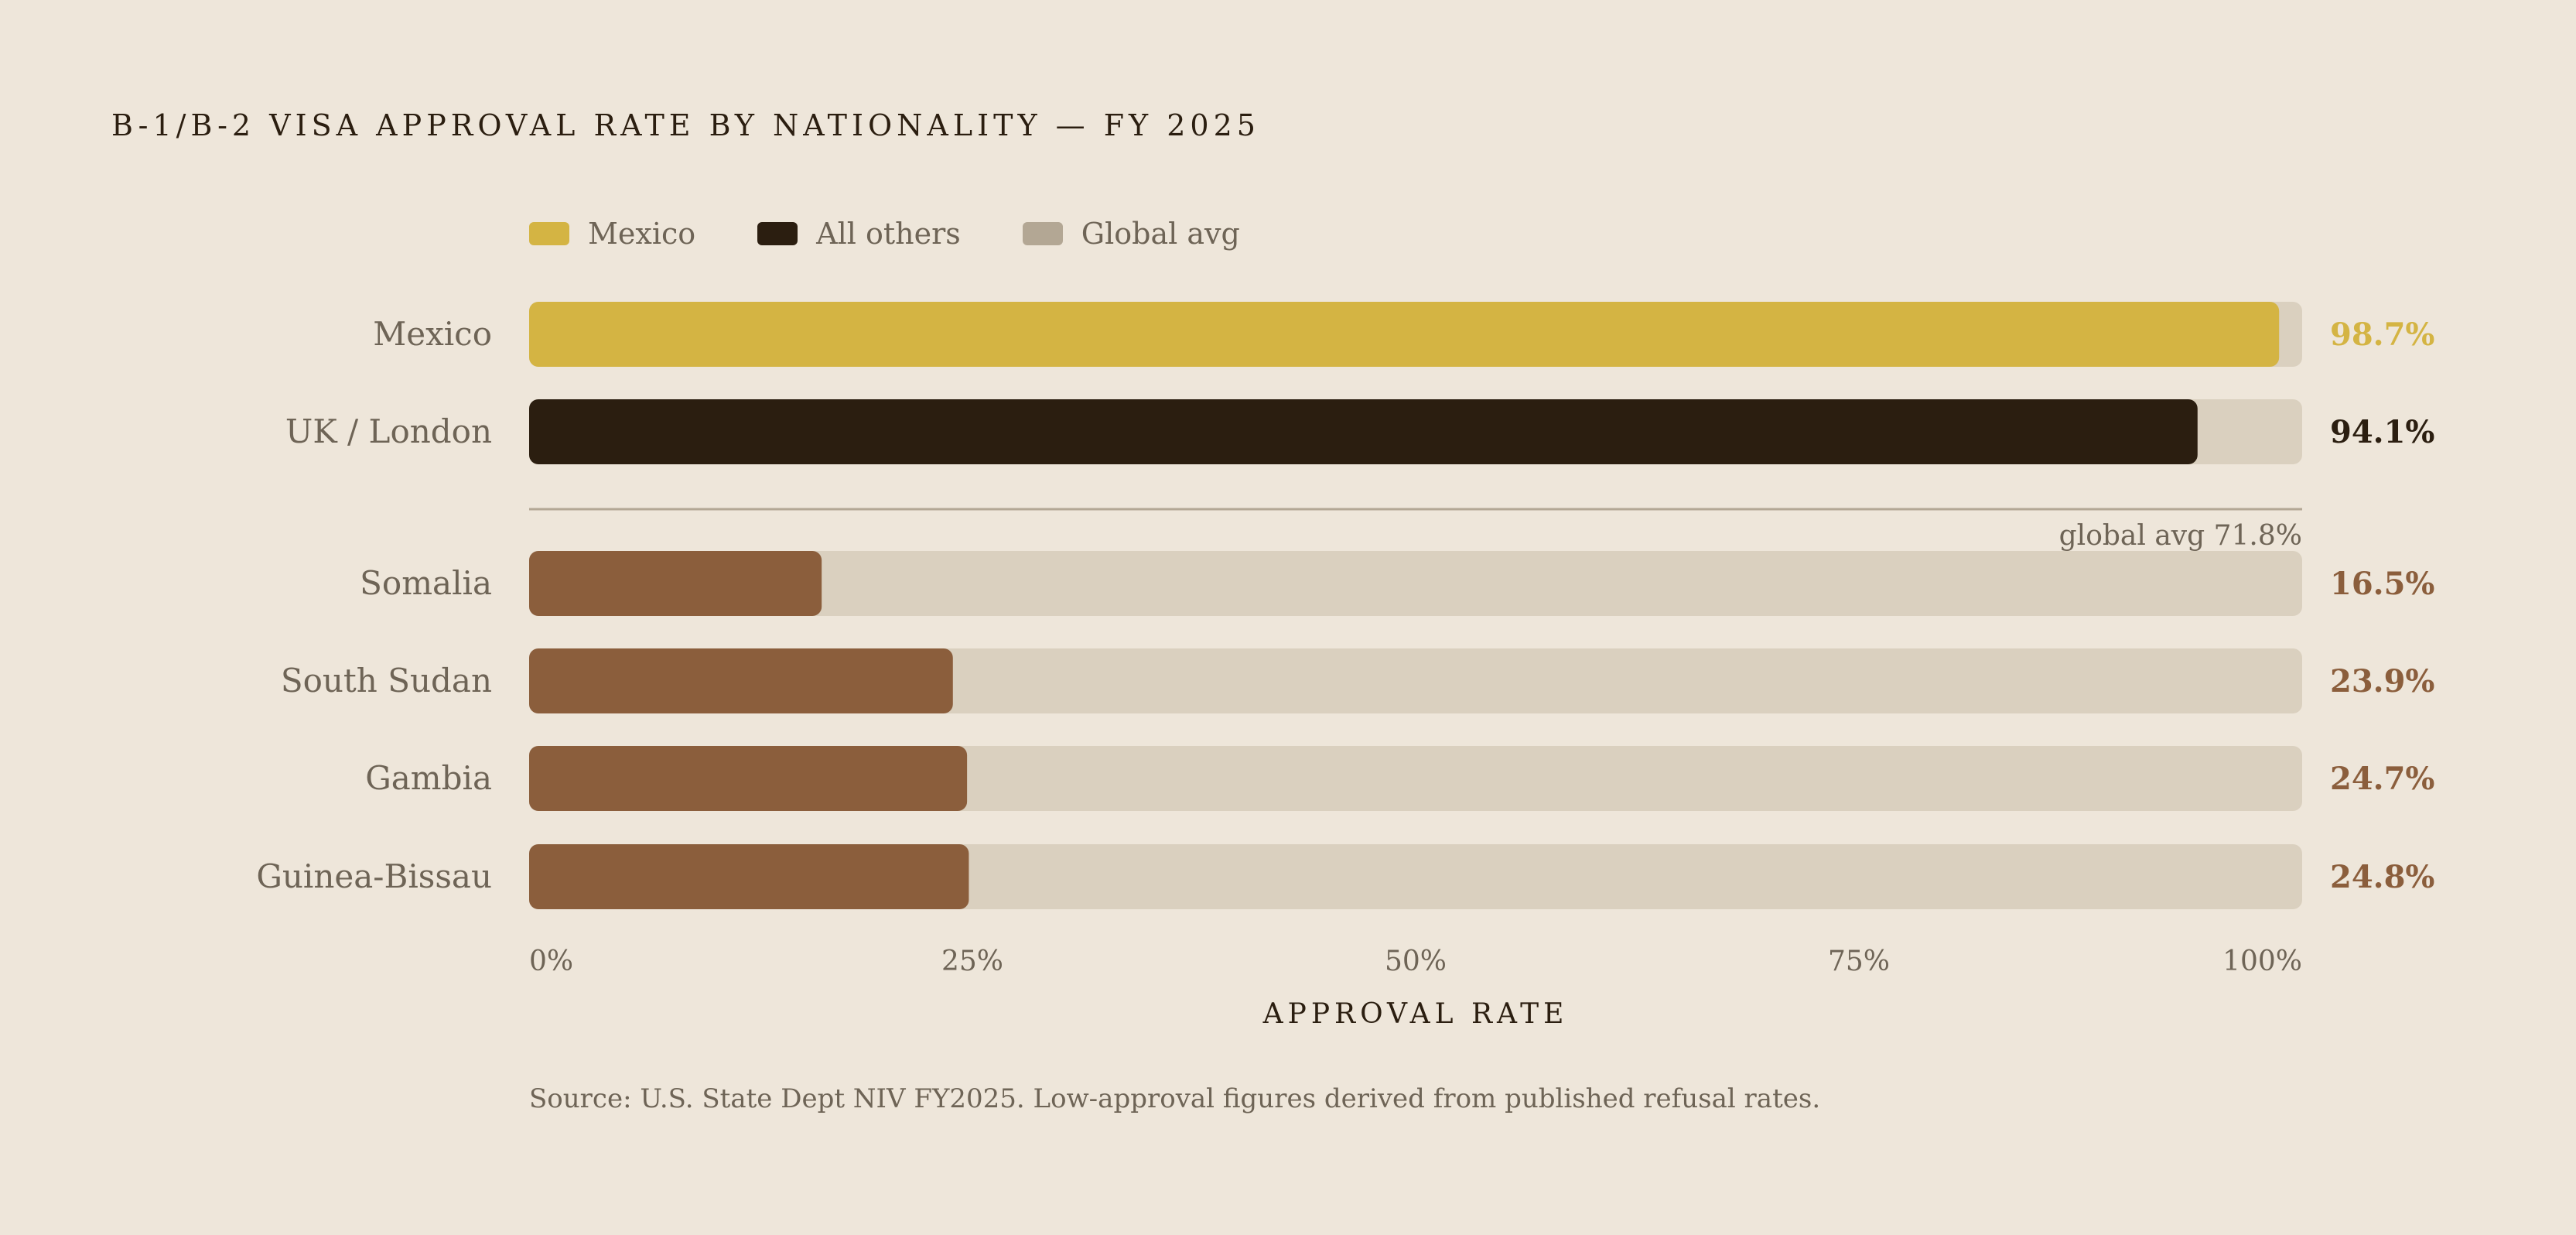 This screenshot has width=2576, height=1235. I want to click on bar-track-somalia, so click(1415, 583).